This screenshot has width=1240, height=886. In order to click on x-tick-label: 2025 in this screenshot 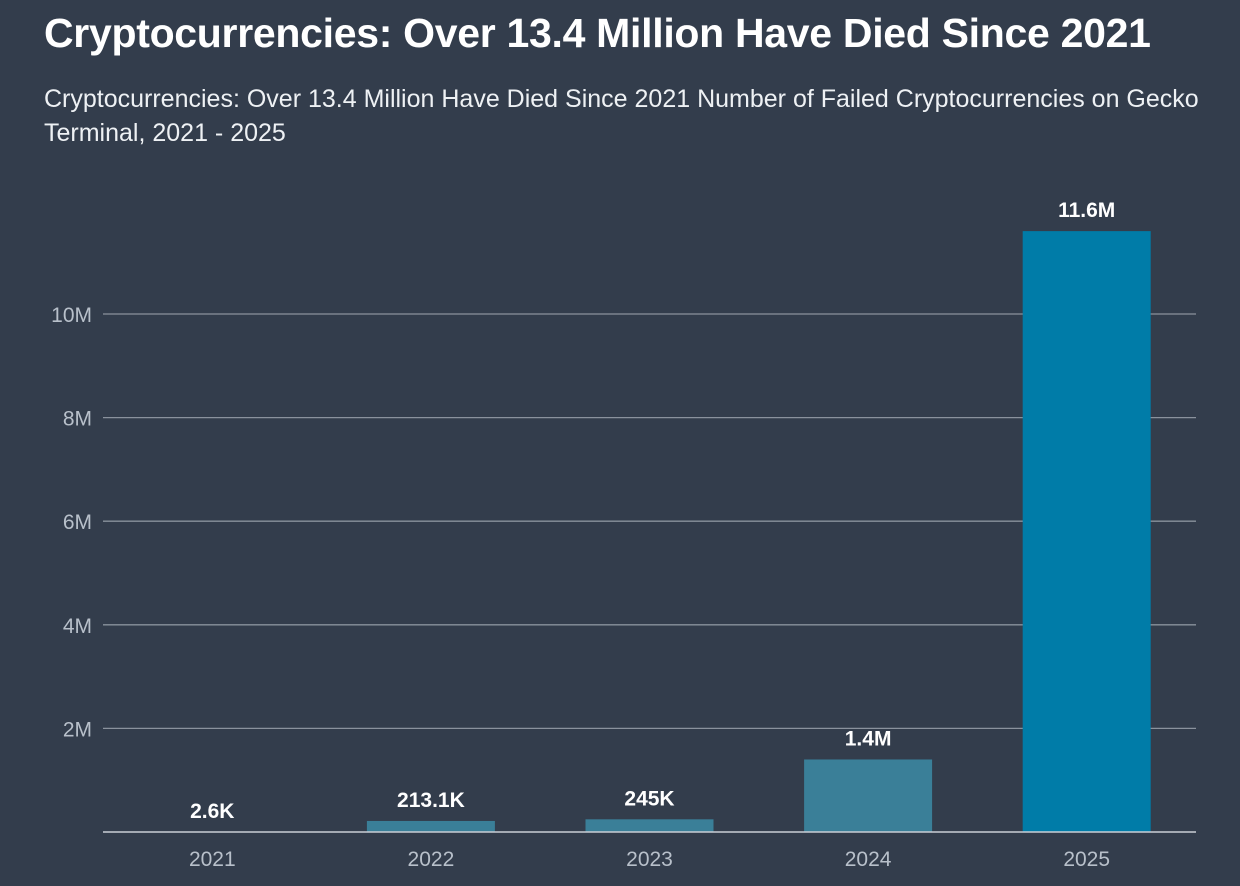, I will do `click(1086, 859)`.